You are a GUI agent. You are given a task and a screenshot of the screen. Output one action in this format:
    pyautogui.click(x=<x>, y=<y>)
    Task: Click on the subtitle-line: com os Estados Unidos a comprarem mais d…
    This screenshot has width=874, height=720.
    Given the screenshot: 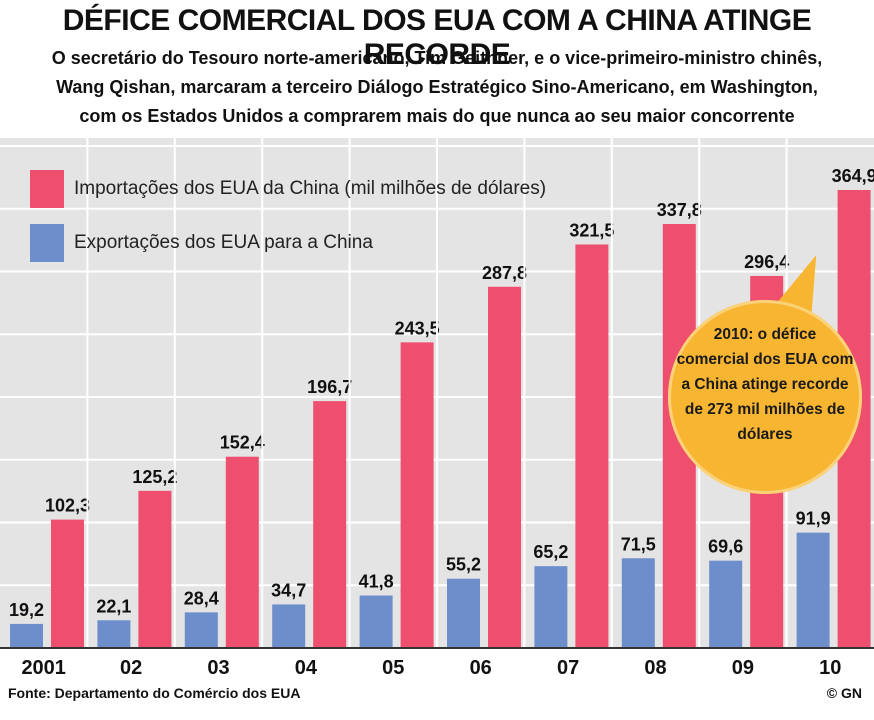 What is the action you would take?
    pyautogui.click(x=437, y=116)
    